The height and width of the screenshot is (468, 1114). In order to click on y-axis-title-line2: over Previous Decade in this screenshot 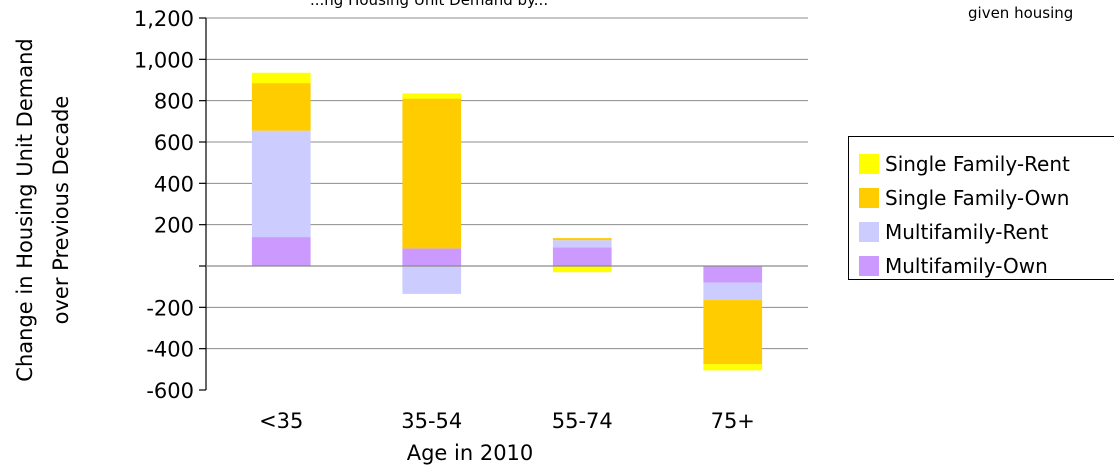, I will do `click(61, 210)`.